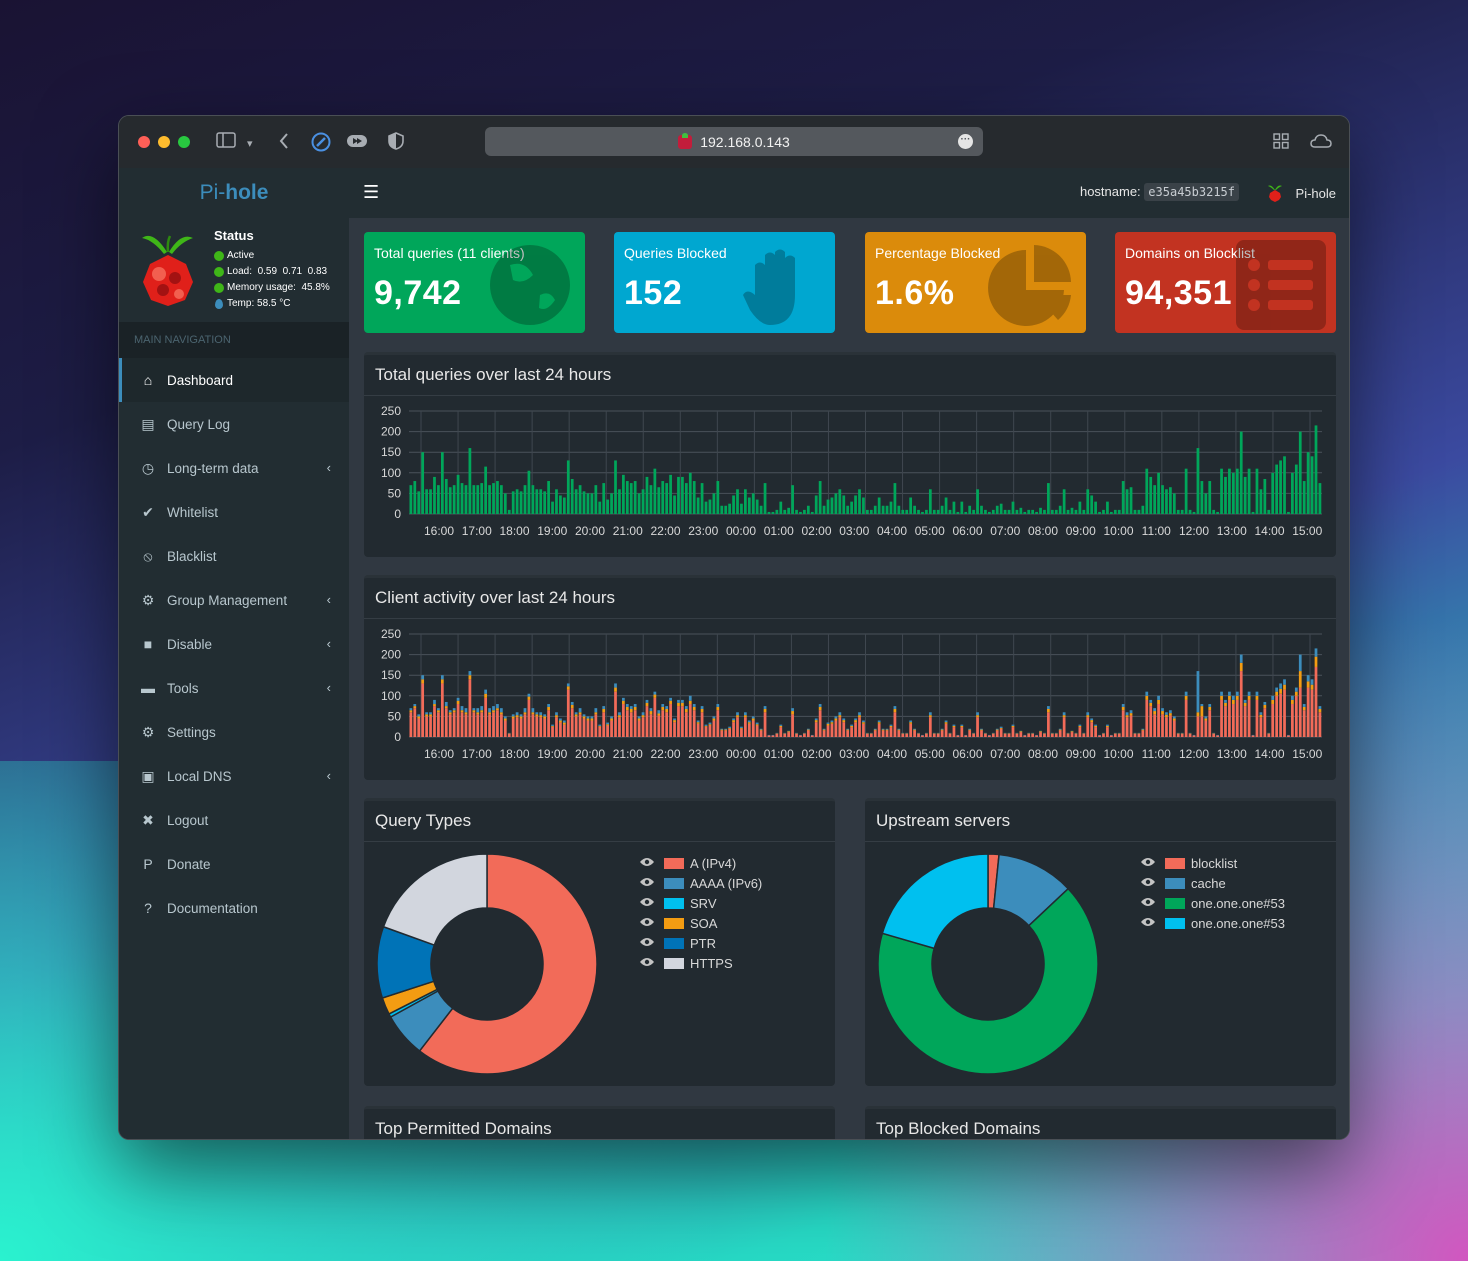 Image resolution: width=1468 pixels, height=1261 pixels. What do you see at coordinates (144, 142) in the screenshot?
I see `close-window-button` at bounding box center [144, 142].